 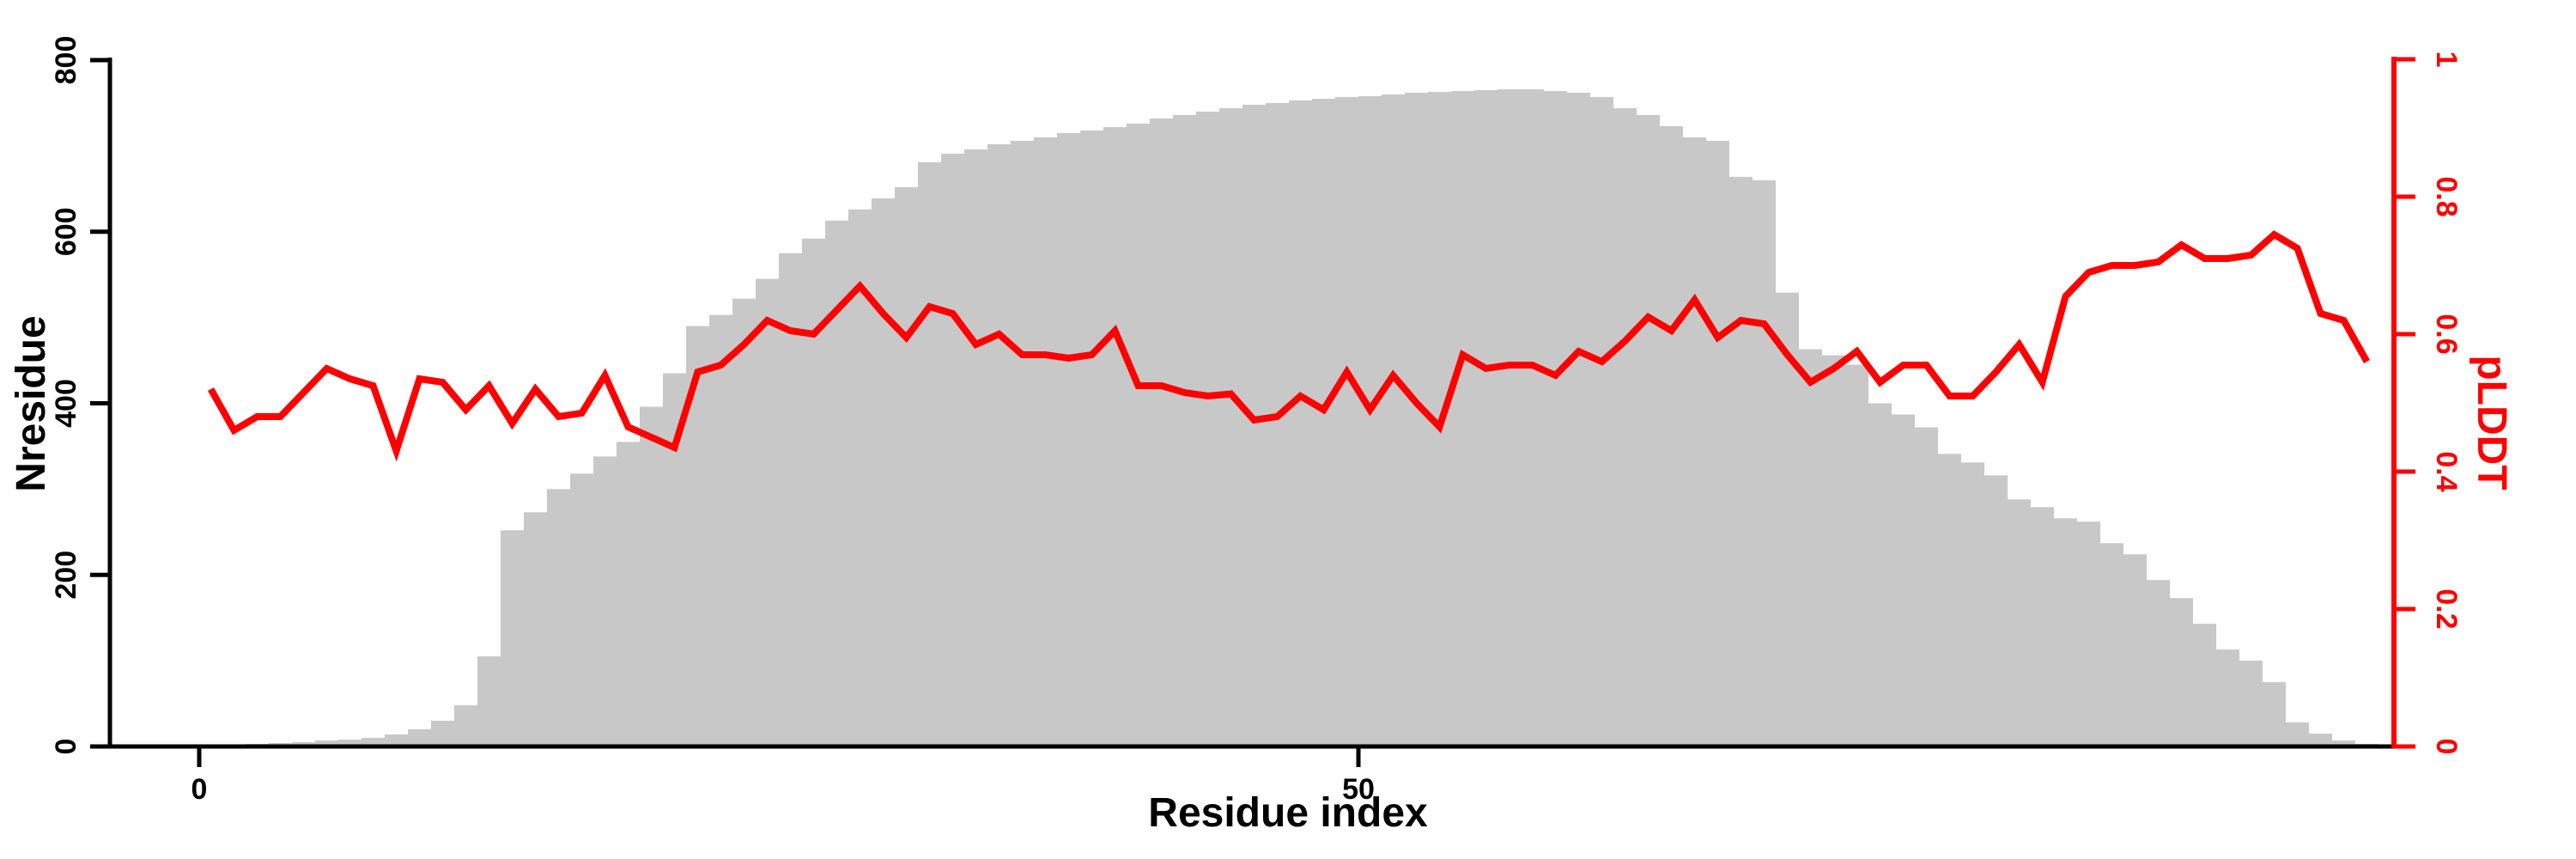 What do you see at coordinates (2427, 403) in the screenshot?
I see `y-axis-right: 0 0.2 0.4 0.6 0.8 1` at bounding box center [2427, 403].